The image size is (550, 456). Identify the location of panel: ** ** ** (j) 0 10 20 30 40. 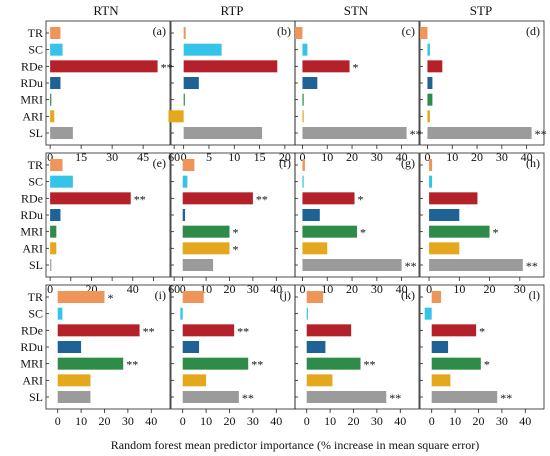
(233, 356).